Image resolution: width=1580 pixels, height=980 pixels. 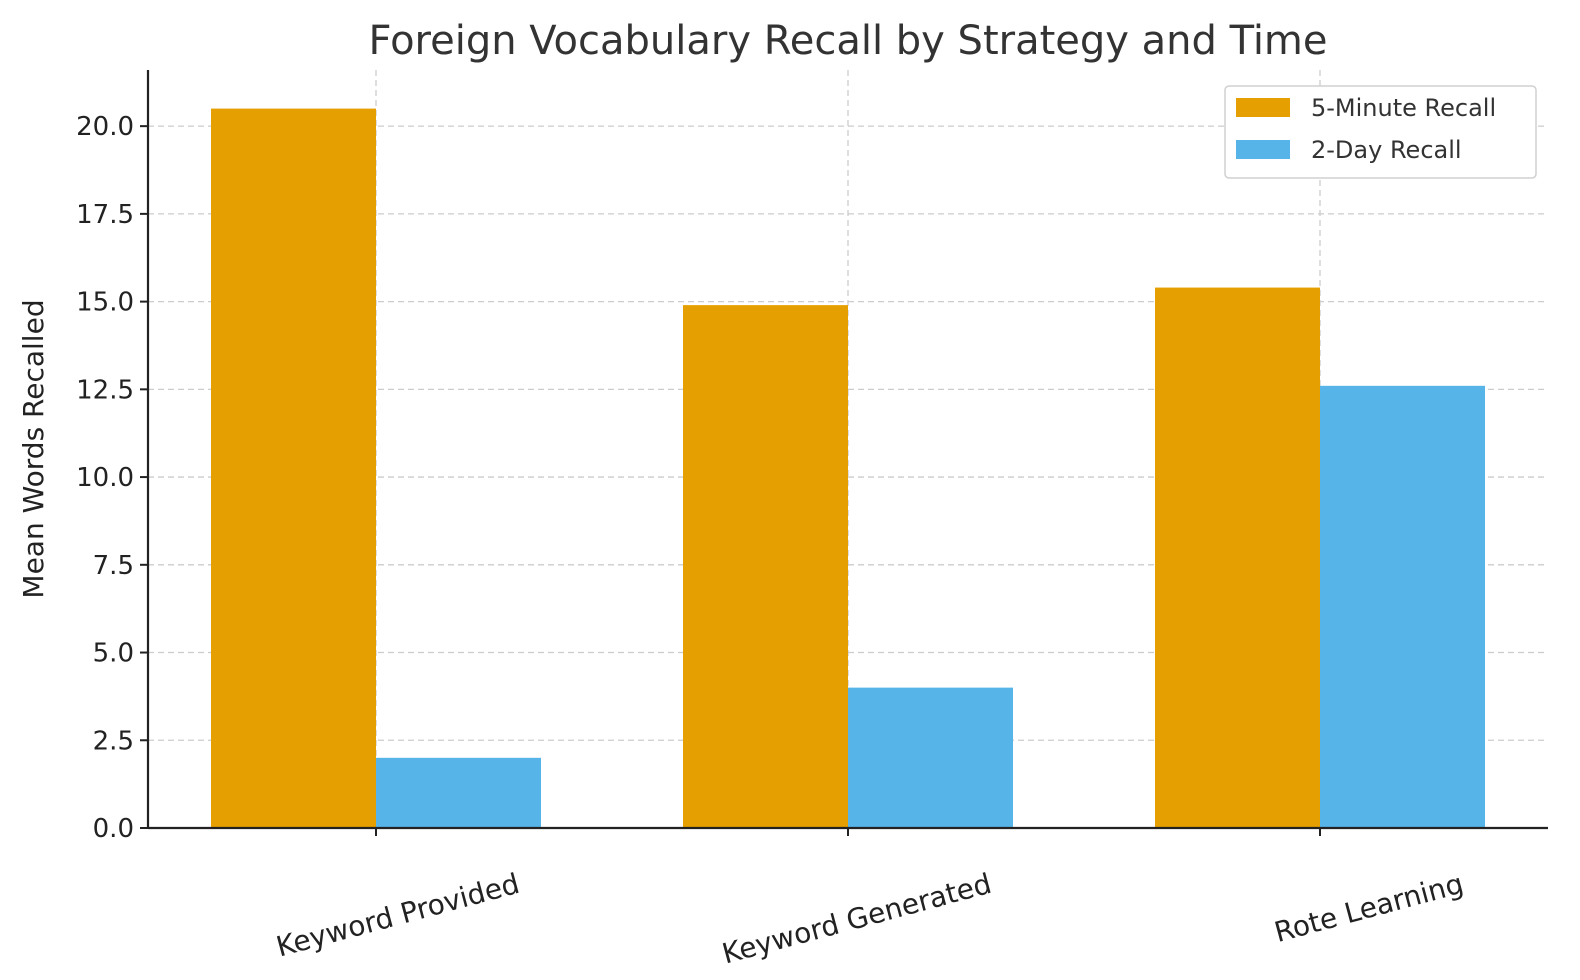 I want to click on y-tick-label-5: 12.5, so click(x=105, y=390).